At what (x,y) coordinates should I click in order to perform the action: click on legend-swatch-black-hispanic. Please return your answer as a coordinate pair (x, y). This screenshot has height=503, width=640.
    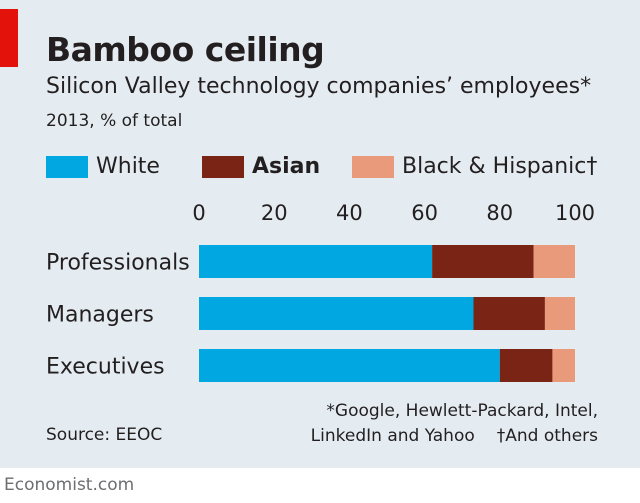
    Looking at the image, I should click on (373, 167).